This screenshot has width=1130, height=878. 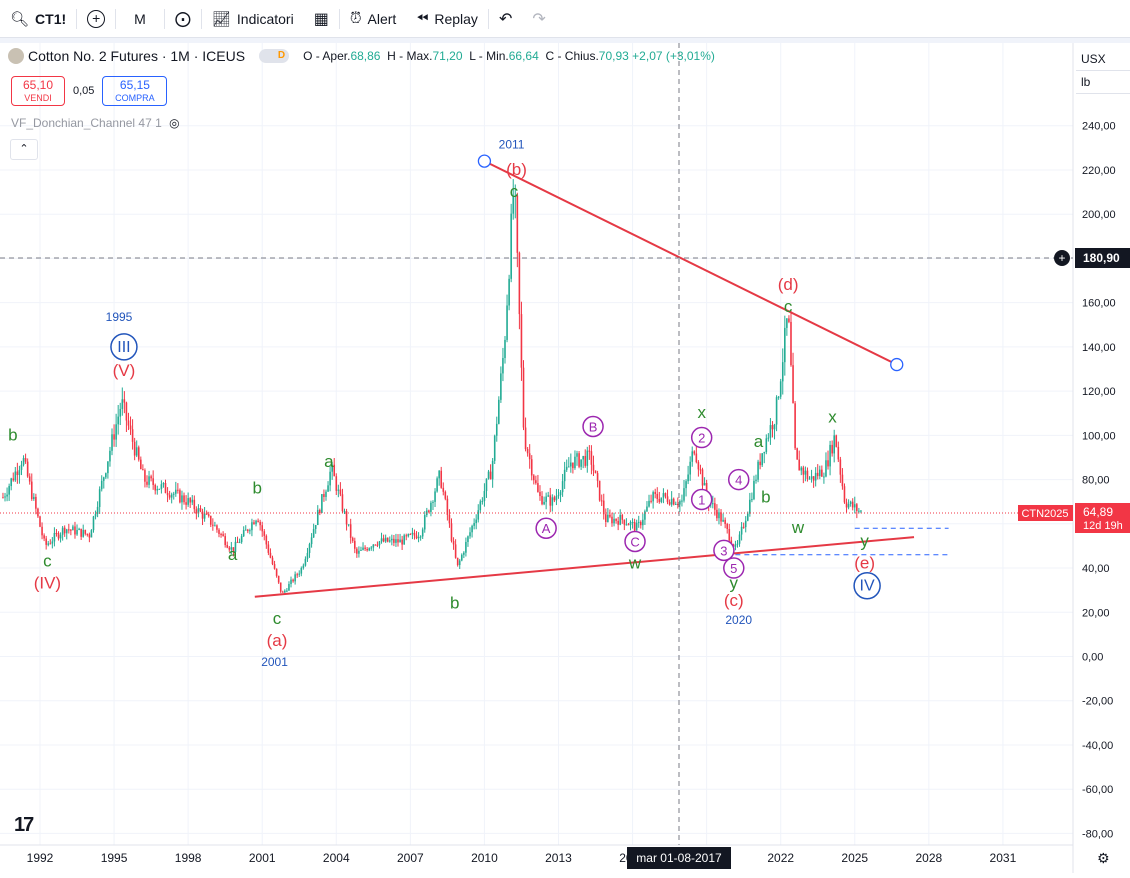 I want to click on price-tick-label: 40,00, so click(x=1096, y=569).